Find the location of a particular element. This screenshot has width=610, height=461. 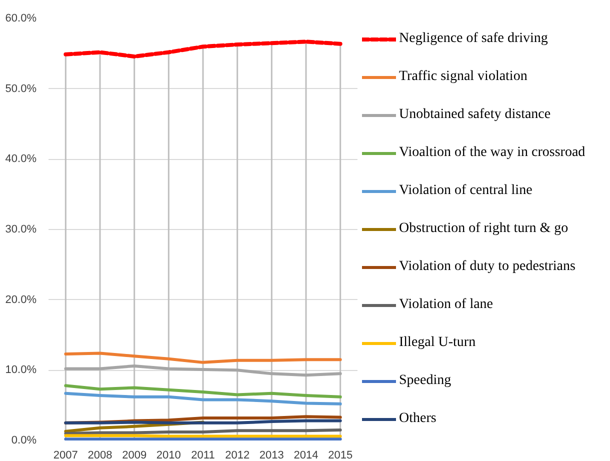

legend-label: Others is located at coordinates (417, 419).